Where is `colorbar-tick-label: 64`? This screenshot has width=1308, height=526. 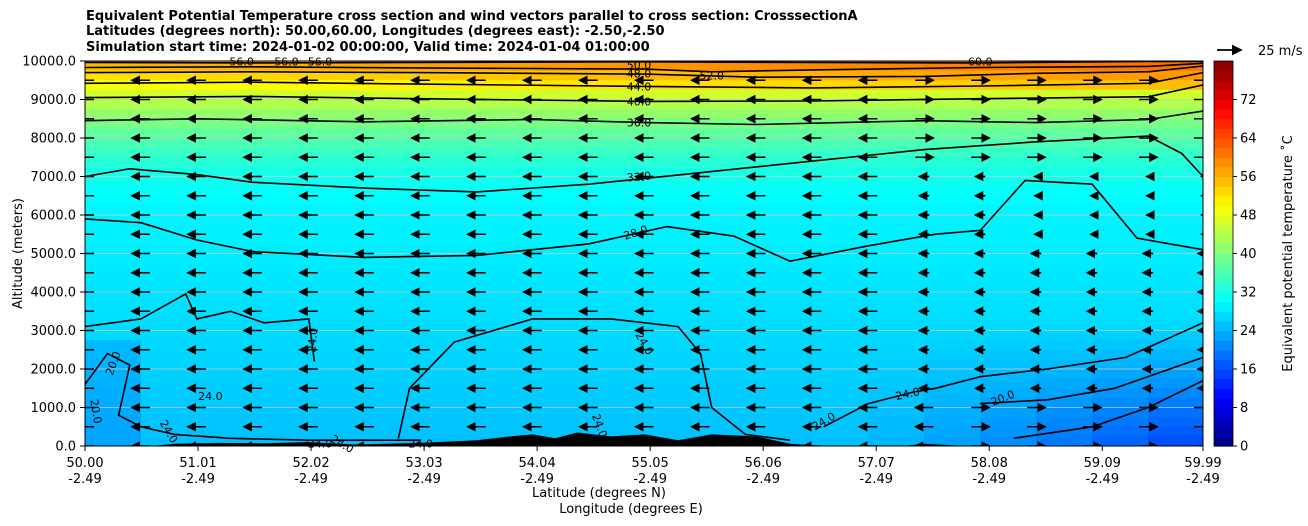 colorbar-tick-label: 64 is located at coordinates (1248, 139).